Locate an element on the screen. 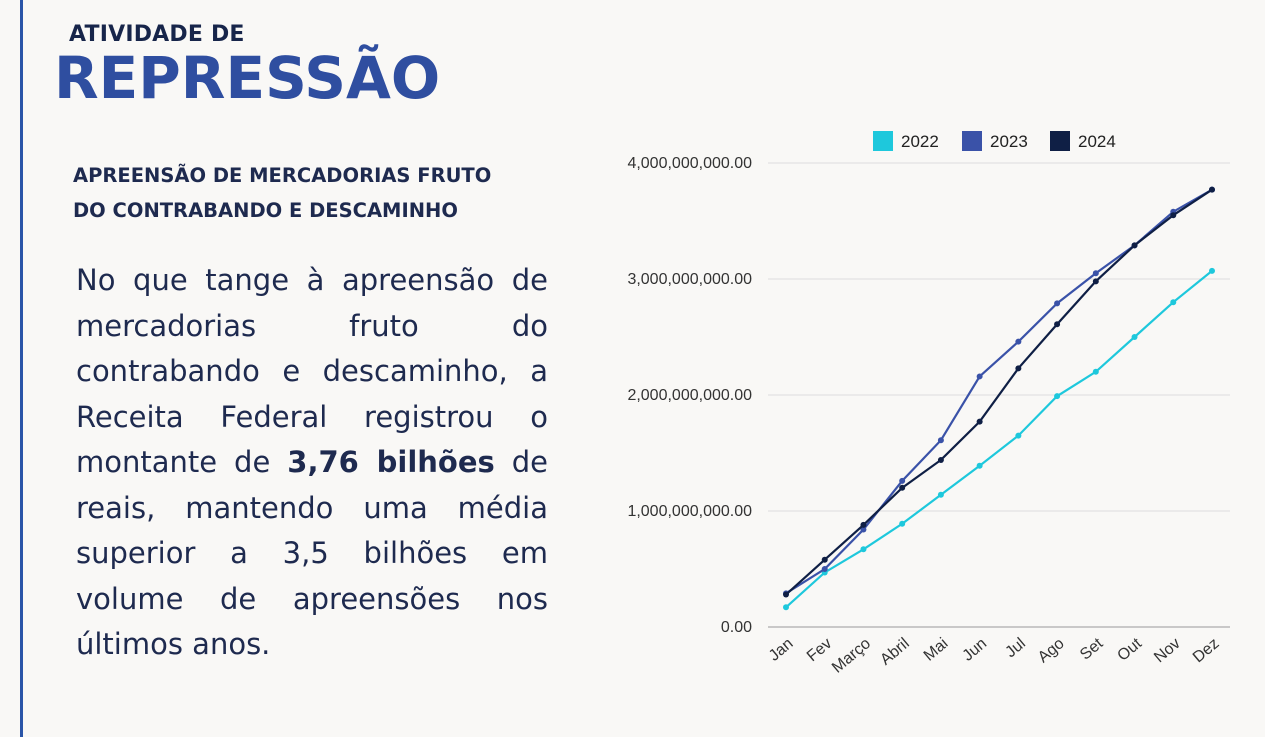  subtitle-line: DO CONTRABANDO E DESCAMINHO is located at coordinates (265, 210).